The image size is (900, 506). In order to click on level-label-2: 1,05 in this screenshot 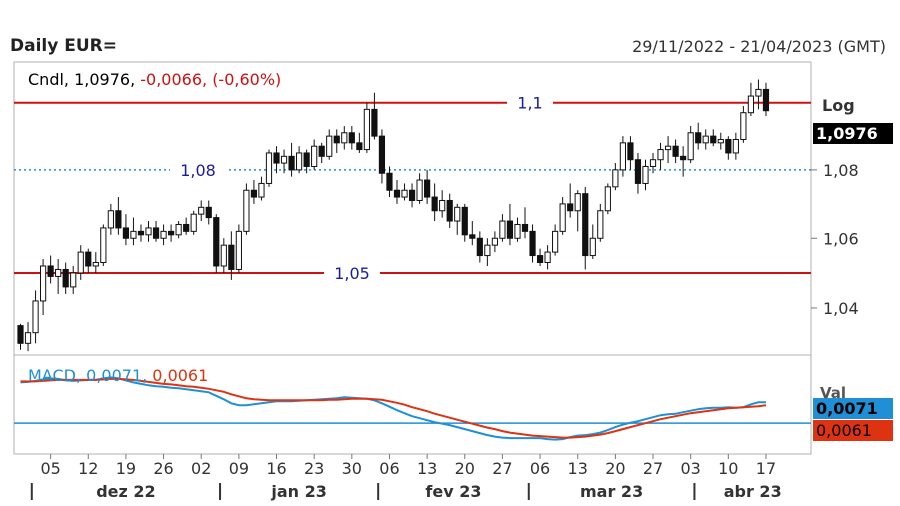, I will do `click(352, 273)`.